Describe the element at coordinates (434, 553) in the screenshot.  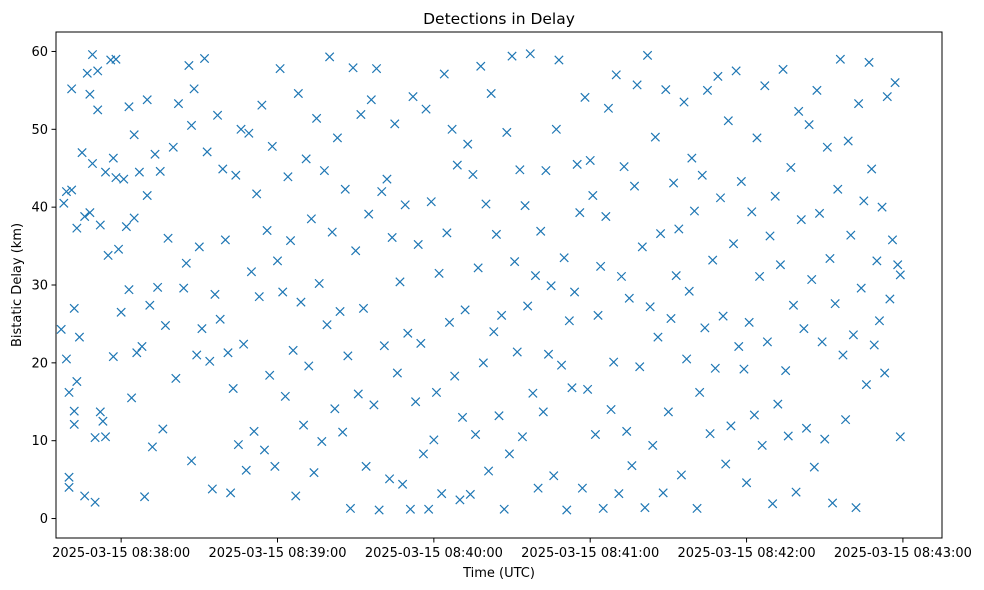
I see `x-tick-label: 2025-03-15 08:40:00` at that location.